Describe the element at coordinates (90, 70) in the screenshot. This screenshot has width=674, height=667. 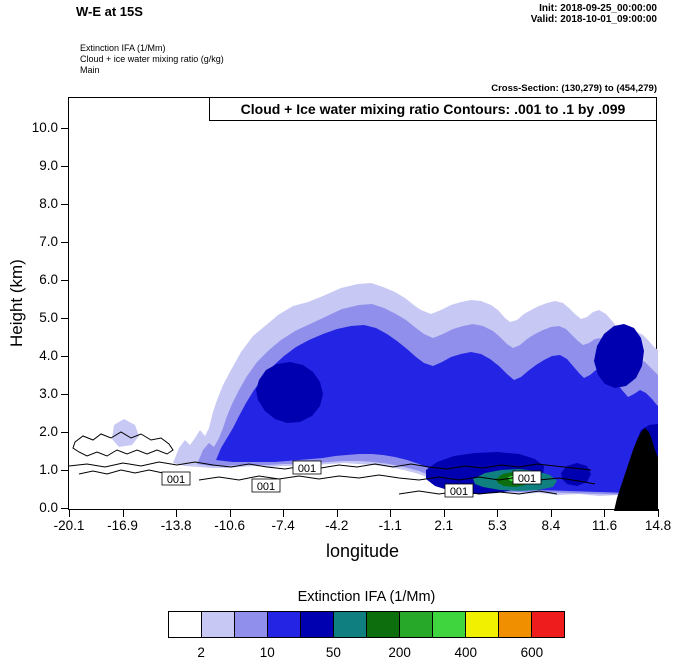
I see `field-line-grid: Main` at that location.